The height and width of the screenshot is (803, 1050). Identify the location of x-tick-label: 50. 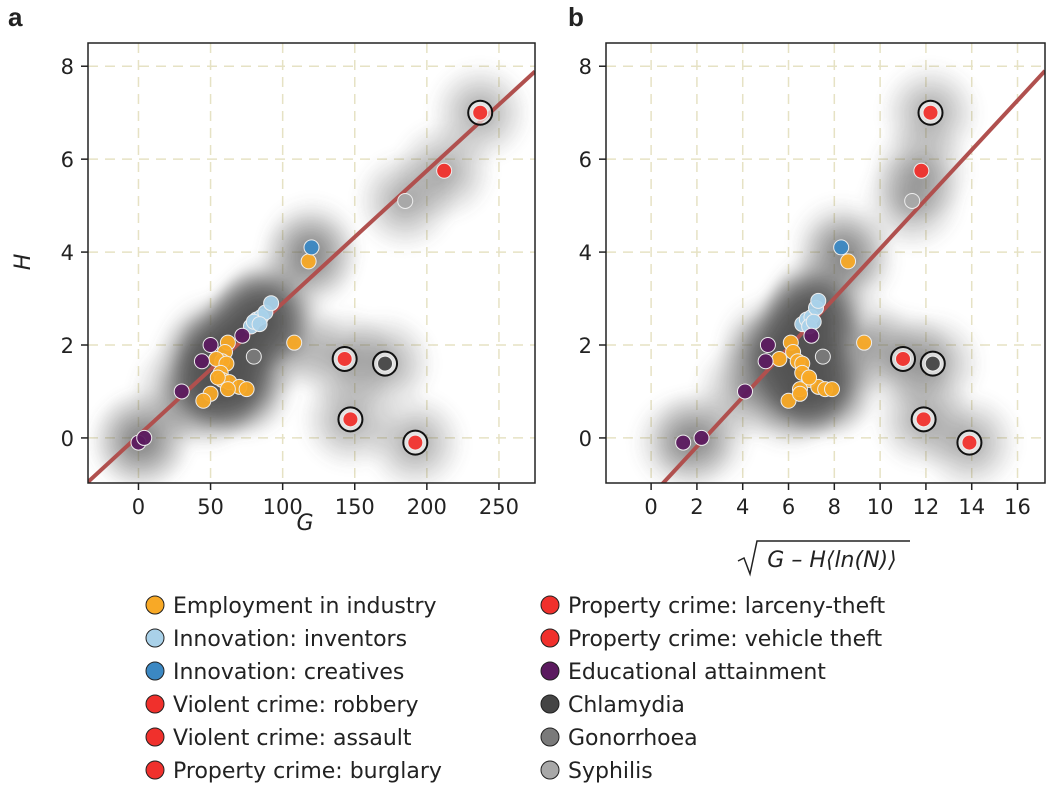
(210, 507).